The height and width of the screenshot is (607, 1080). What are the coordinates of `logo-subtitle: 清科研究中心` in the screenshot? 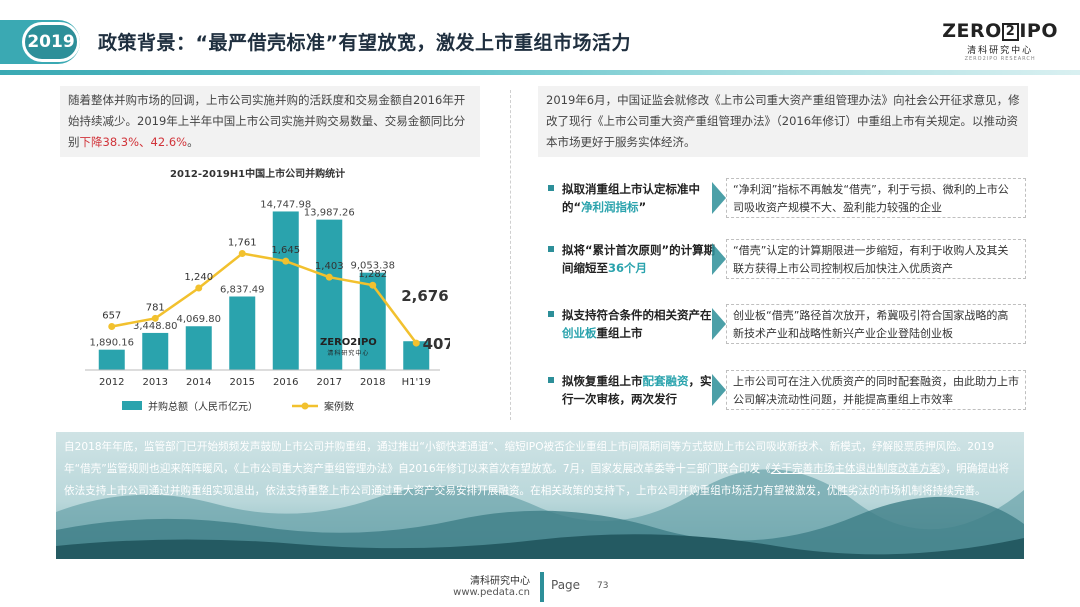 It's located at (1000, 51).